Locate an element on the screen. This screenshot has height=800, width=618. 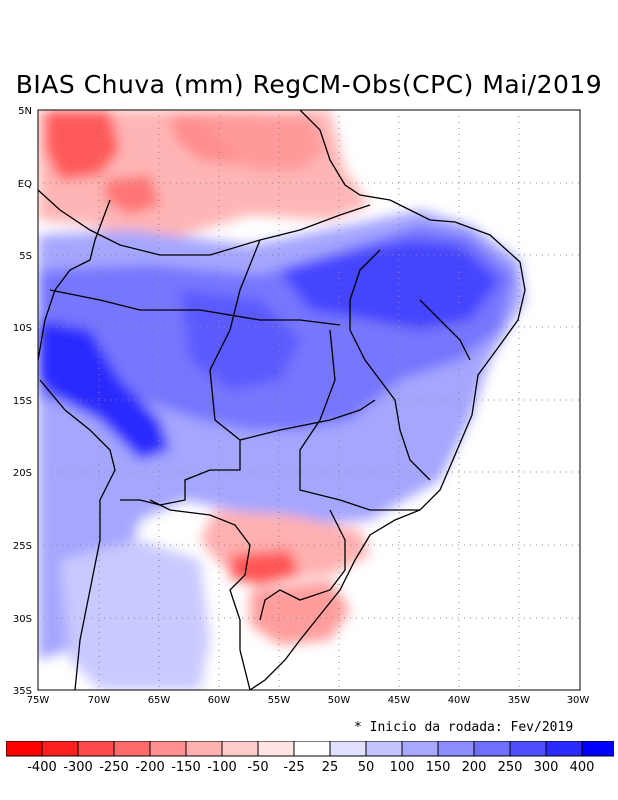
y-tick: 35S is located at coordinates (22, 691).